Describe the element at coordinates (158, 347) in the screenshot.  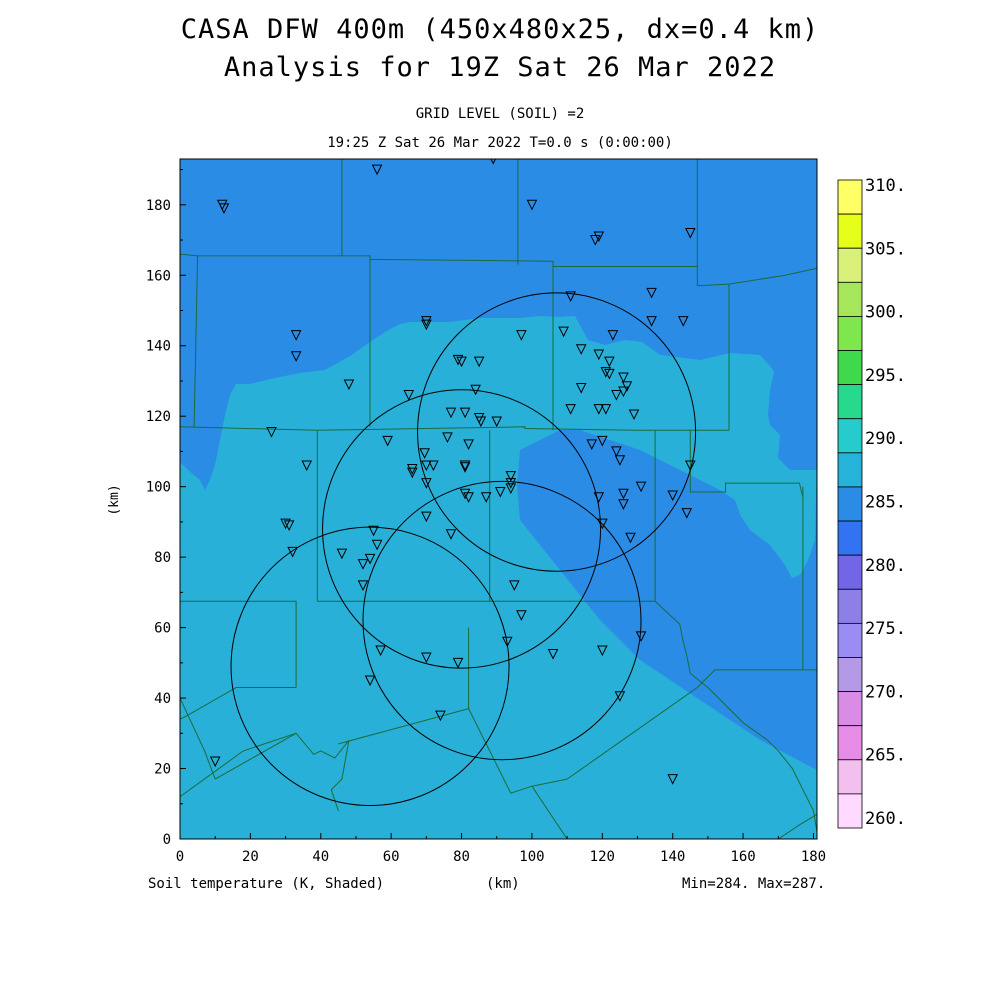
I see `y-tick-label: 140` at that location.